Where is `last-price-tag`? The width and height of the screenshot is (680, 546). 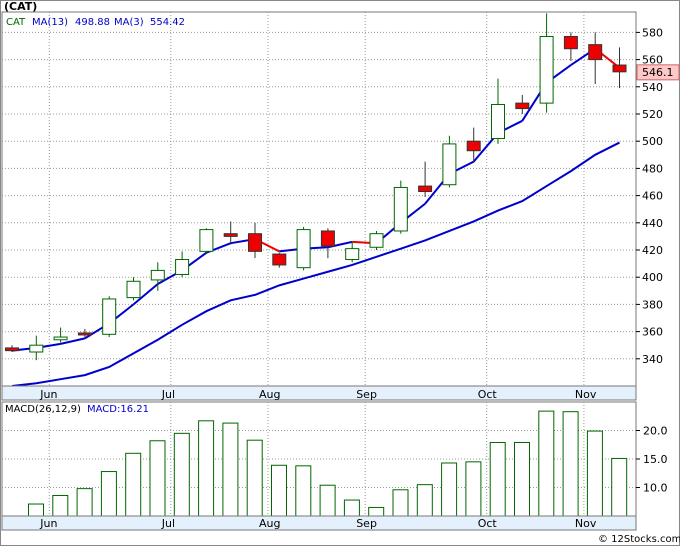
last-price-tag is located at coordinates (658, 72).